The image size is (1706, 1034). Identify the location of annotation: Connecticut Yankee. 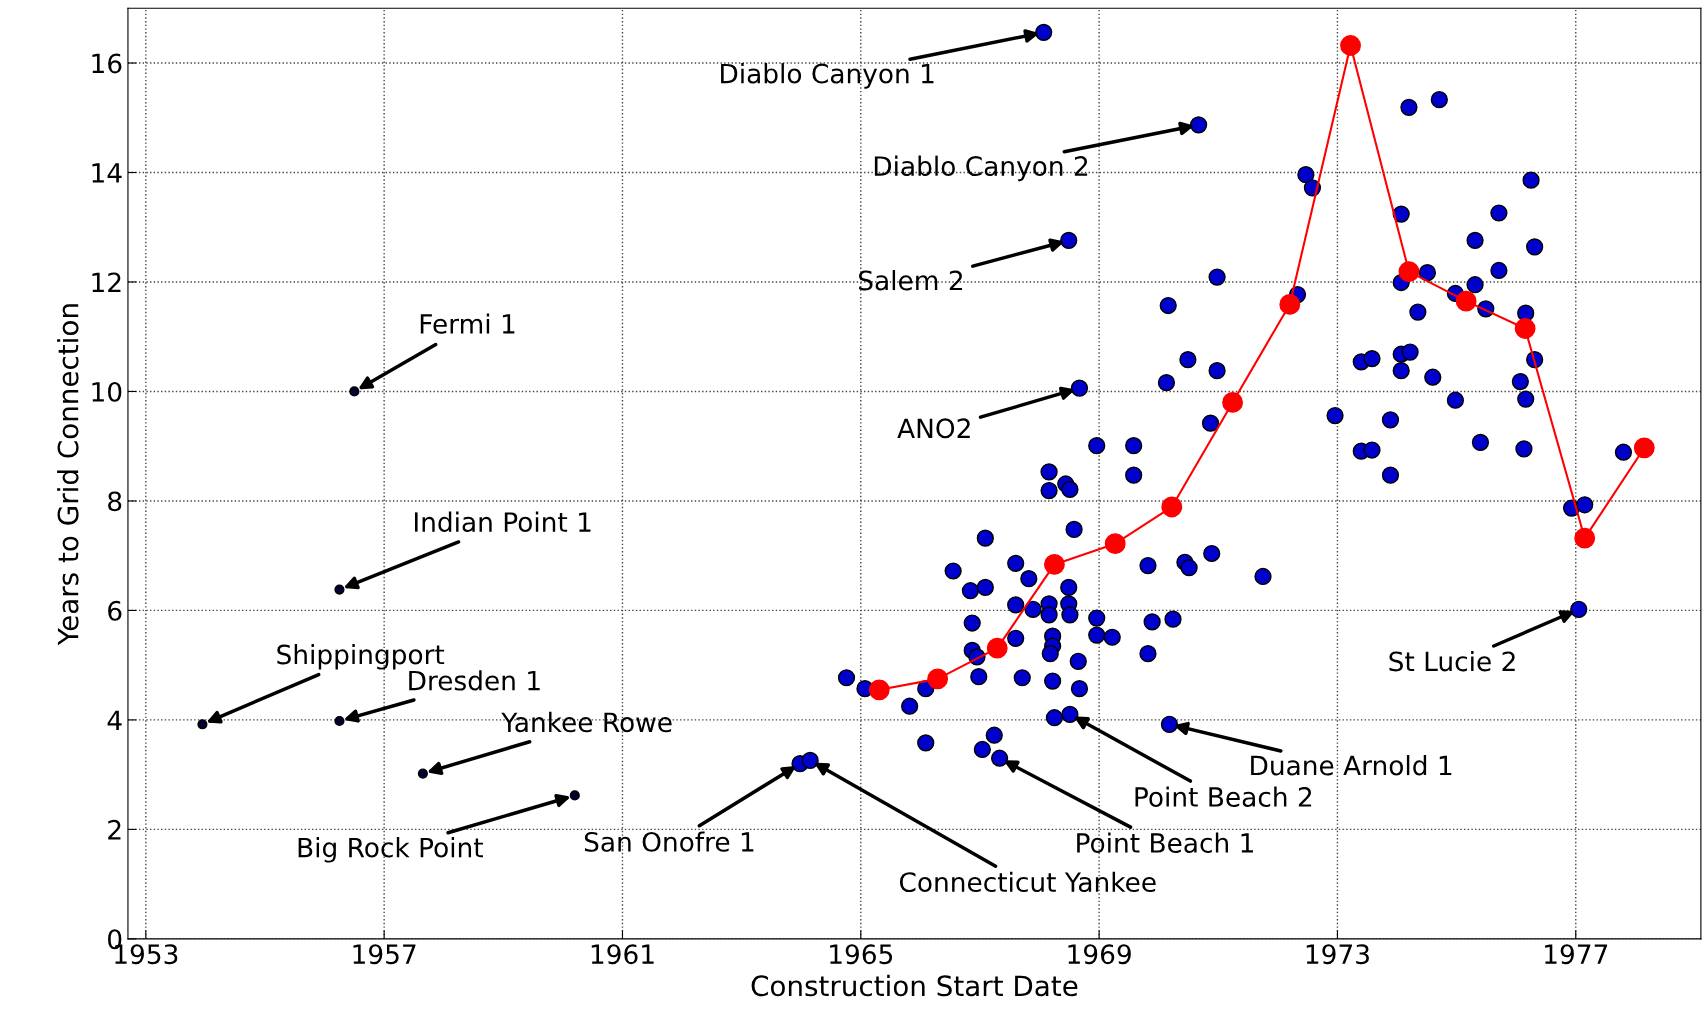
(1027, 882).